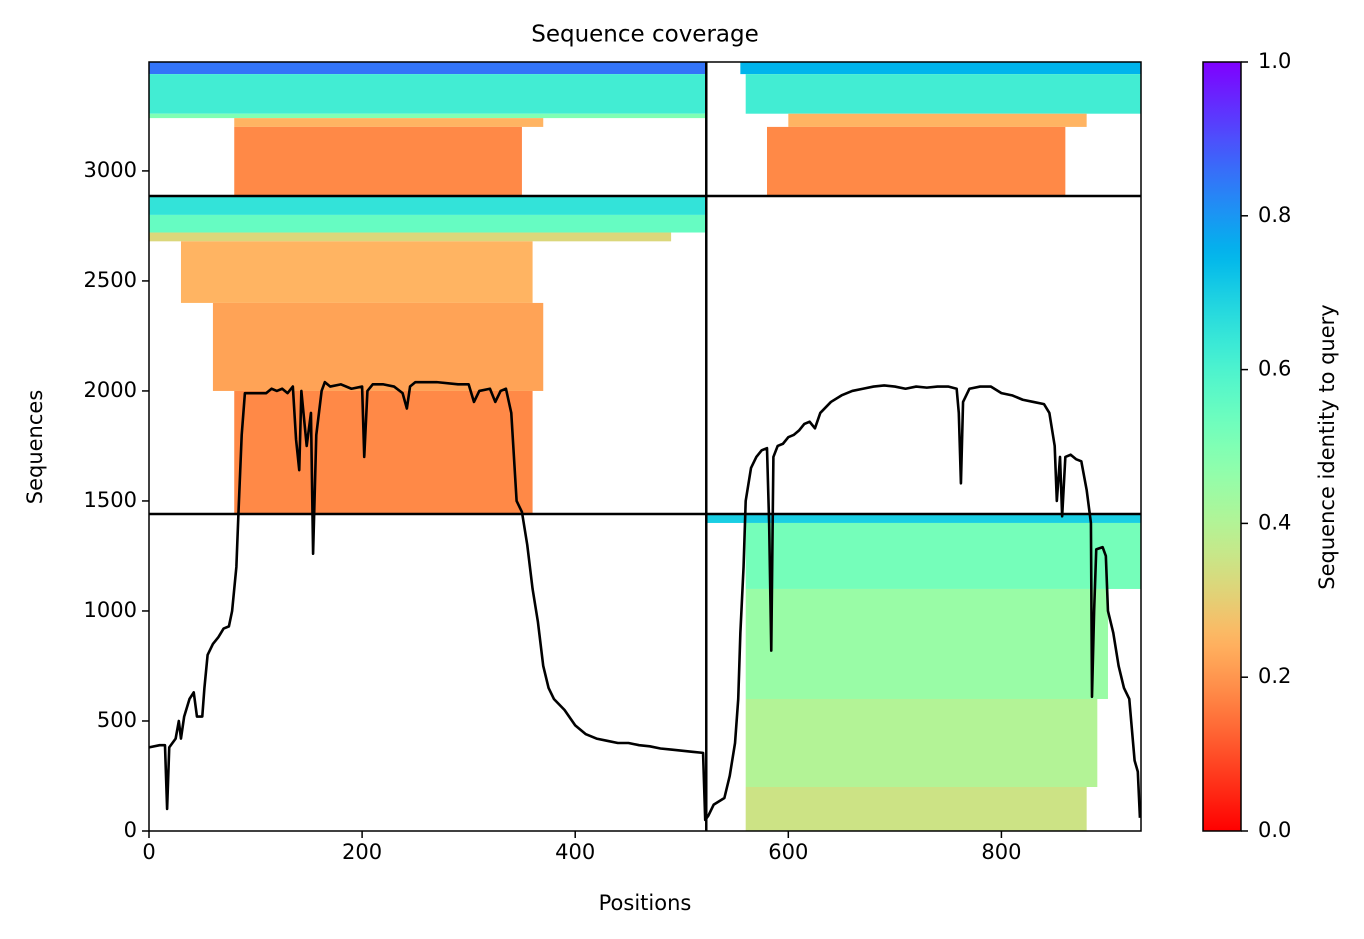  What do you see at coordinates (1274, 61) in the screenshot?
I see `colorbar-tick-label: 1.0` at bounding box center [1274, 61].